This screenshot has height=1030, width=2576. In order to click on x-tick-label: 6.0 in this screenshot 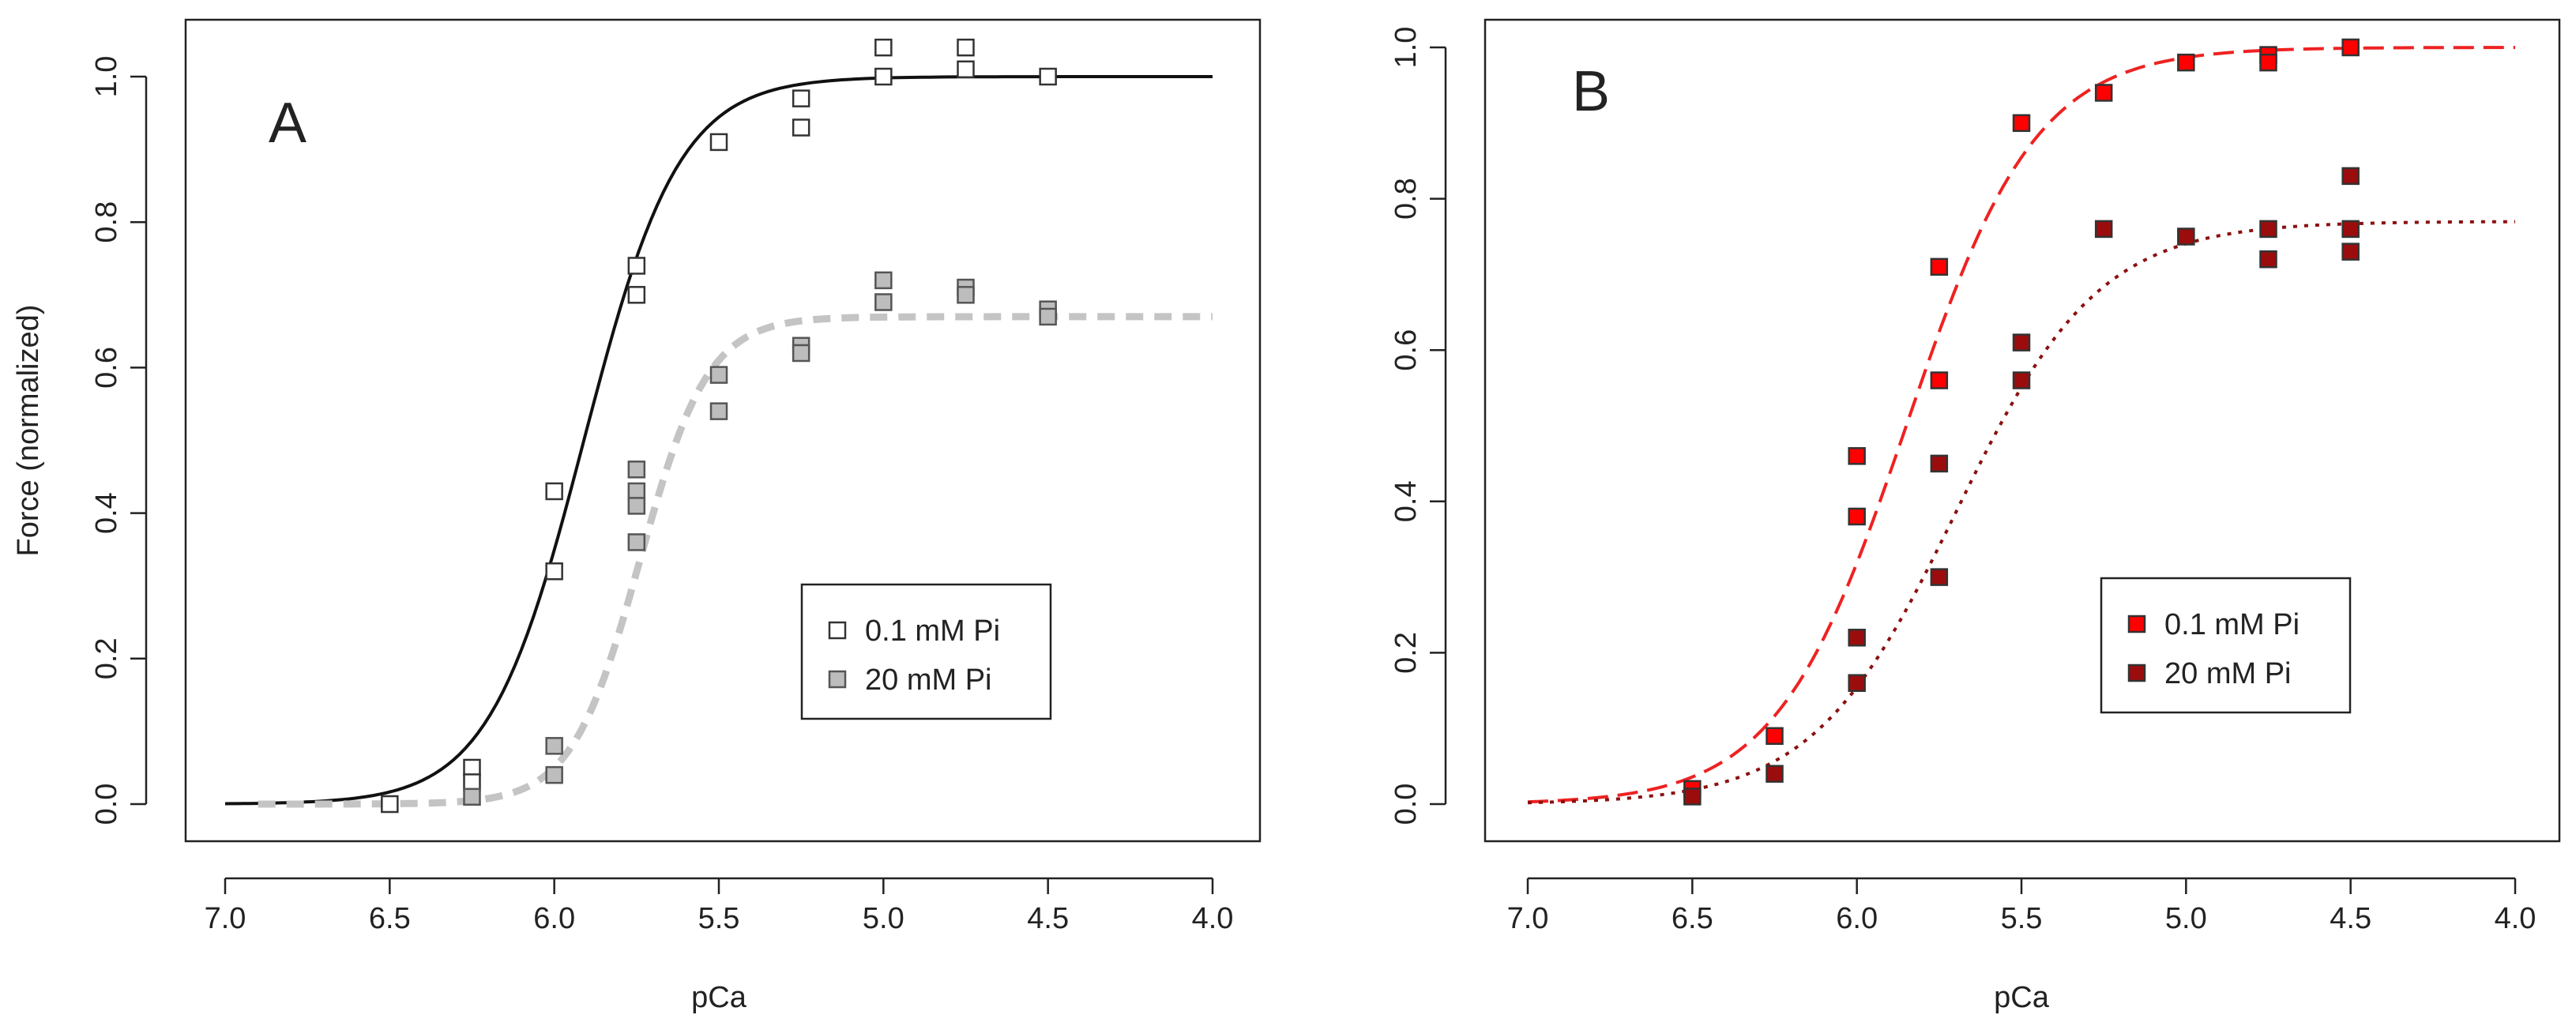, I will do `click(554, 919)`.